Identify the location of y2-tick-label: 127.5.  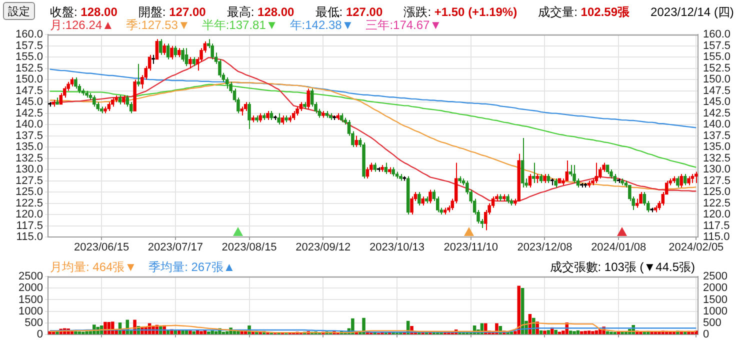
(717, 180).